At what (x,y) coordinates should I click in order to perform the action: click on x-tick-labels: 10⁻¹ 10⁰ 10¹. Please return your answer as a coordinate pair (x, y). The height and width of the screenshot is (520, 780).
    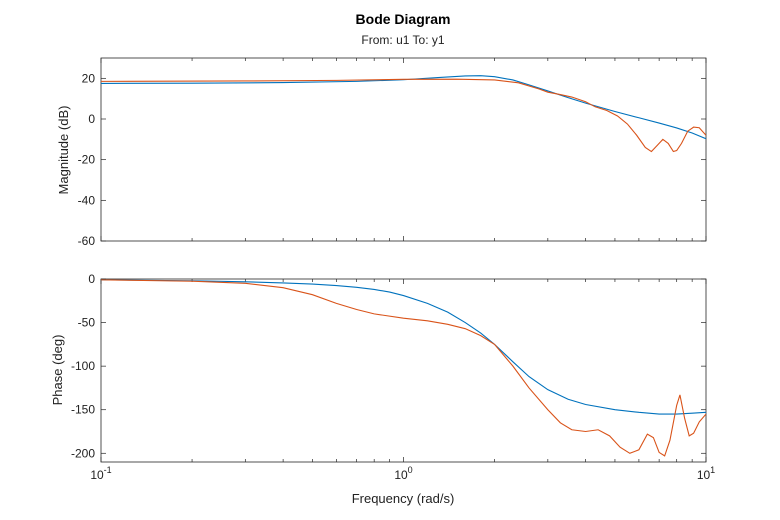
    Looking at the image, I should click on (402, 473).